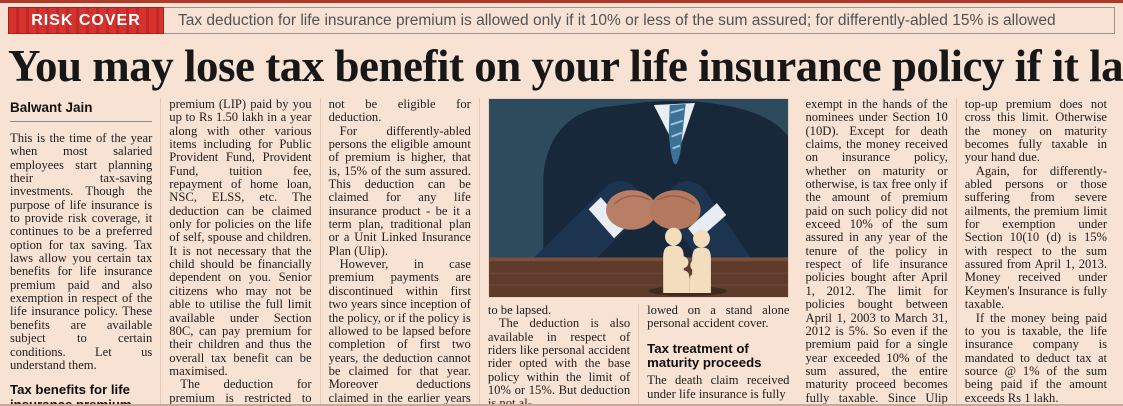 This screenshot has height=406, width=1123. Describe the element at coordinates (704, 355) in the screenshot. I see `subheading-maturity-proceeds: Tax treatment of maturity proceeds` at that location.